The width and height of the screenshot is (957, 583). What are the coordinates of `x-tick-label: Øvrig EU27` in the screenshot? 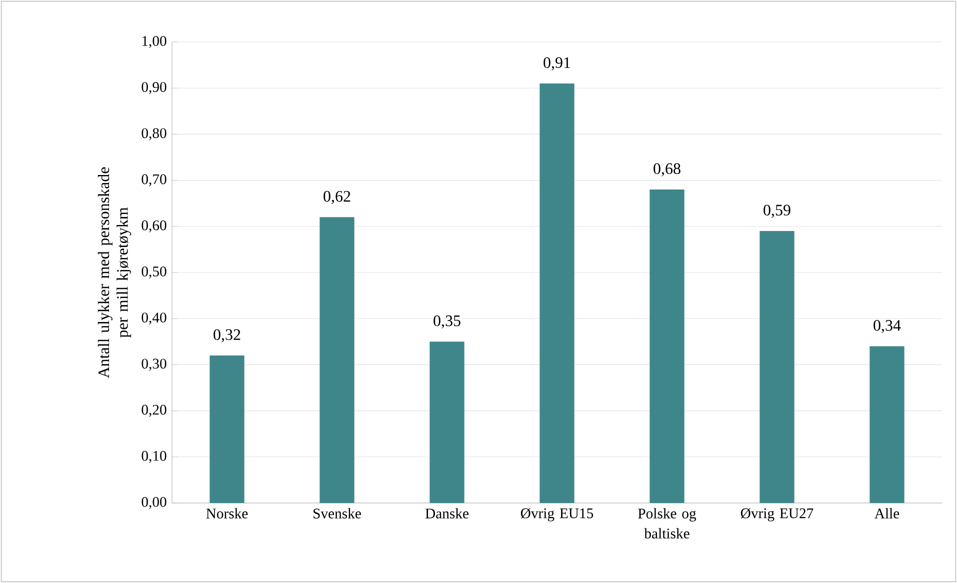 It's located at (777, 515).